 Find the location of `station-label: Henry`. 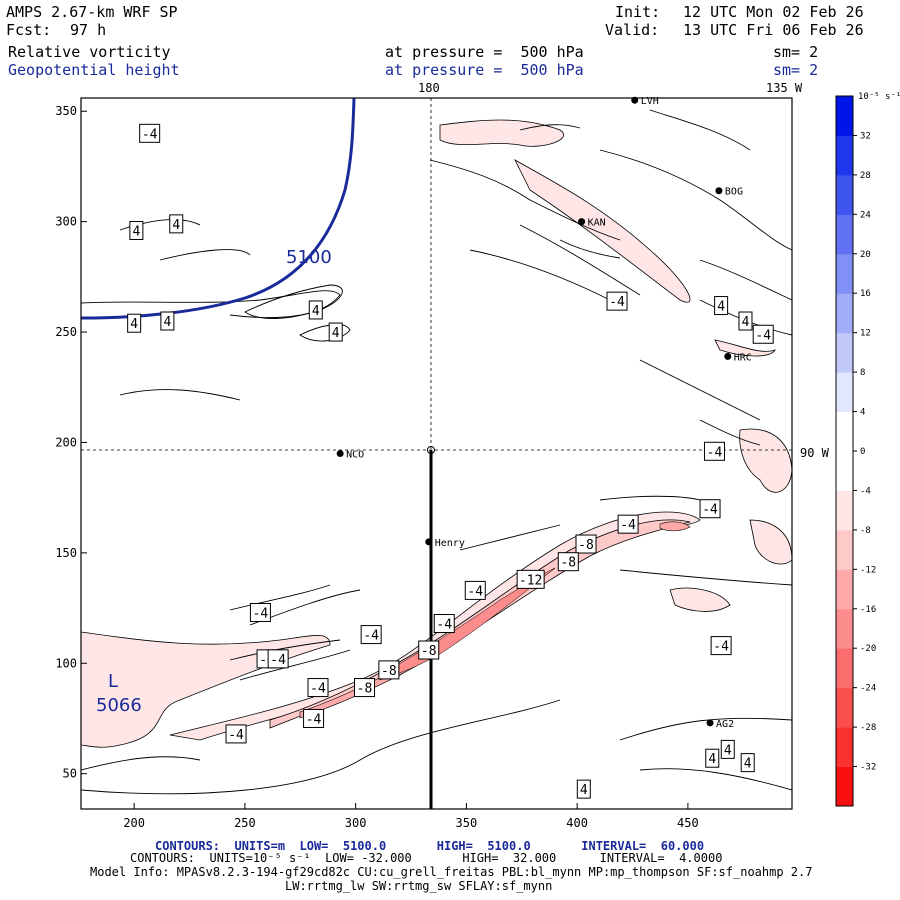

station-label: Henry is located at coordinates (450, 543).